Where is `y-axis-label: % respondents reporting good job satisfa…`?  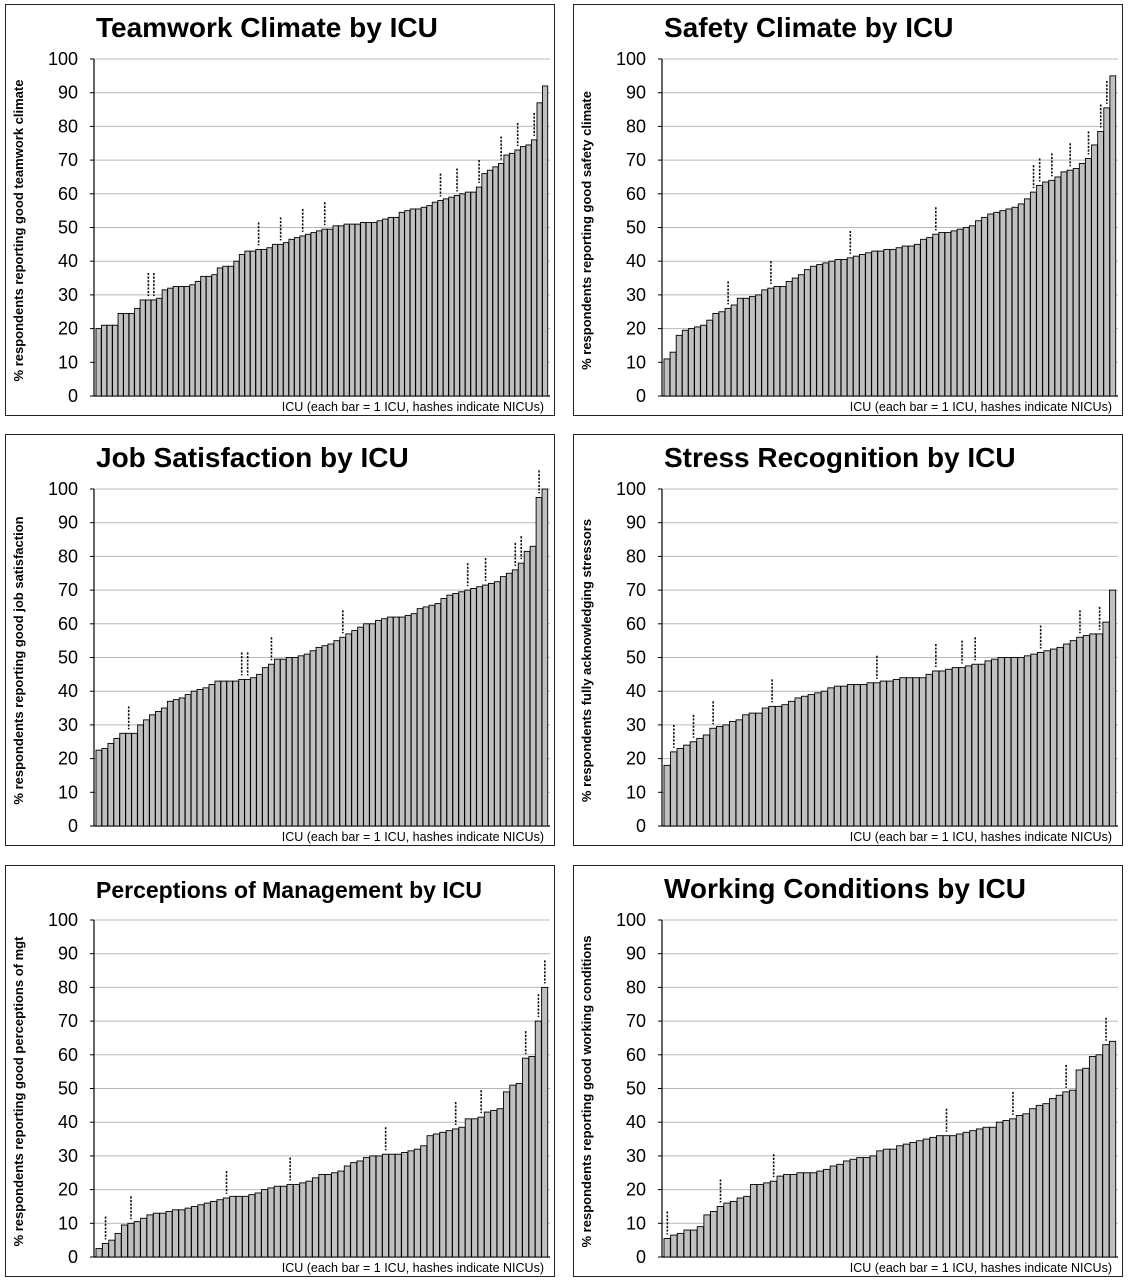
y-axis-label: % respondents reporting good job satisfa… is located at coordinates (18, 660).